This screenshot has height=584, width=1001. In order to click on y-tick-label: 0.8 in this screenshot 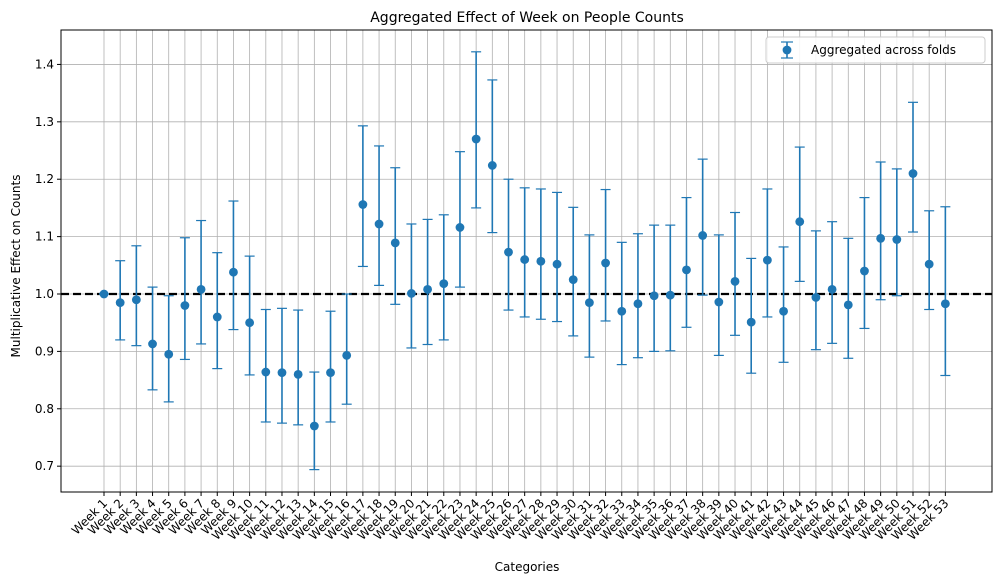, I will do `click(44, 409)`.